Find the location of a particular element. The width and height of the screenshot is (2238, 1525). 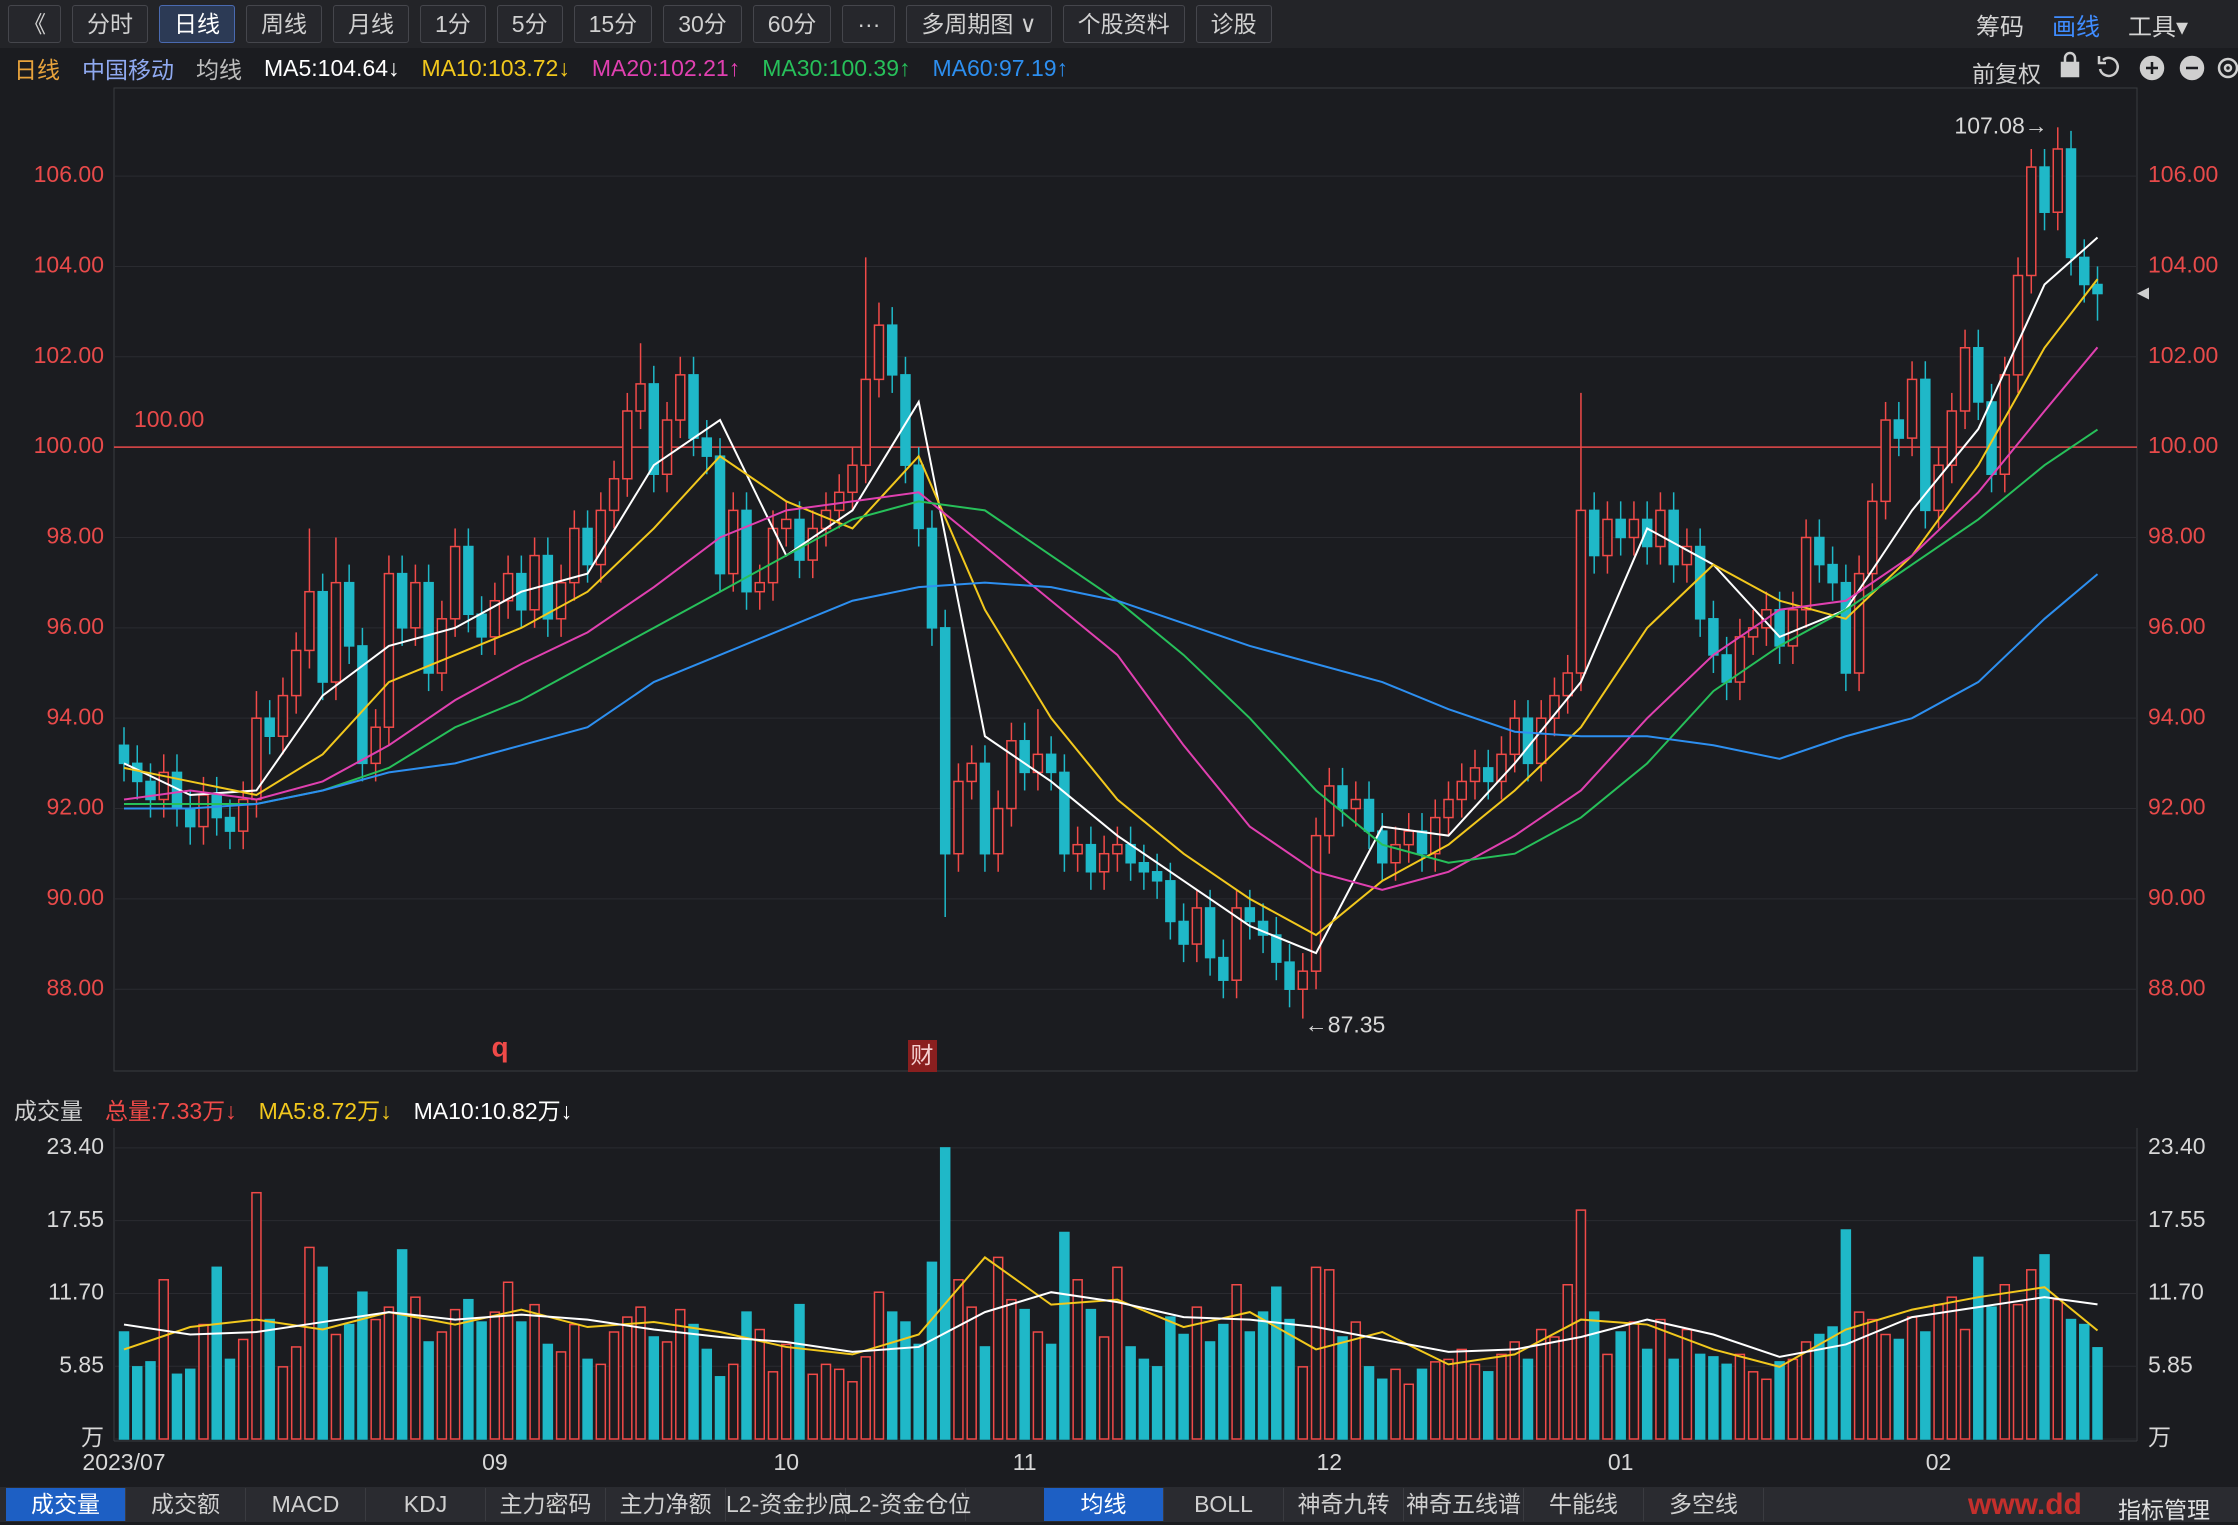

tab: 成交量 is located at coordinates (66, 1504).